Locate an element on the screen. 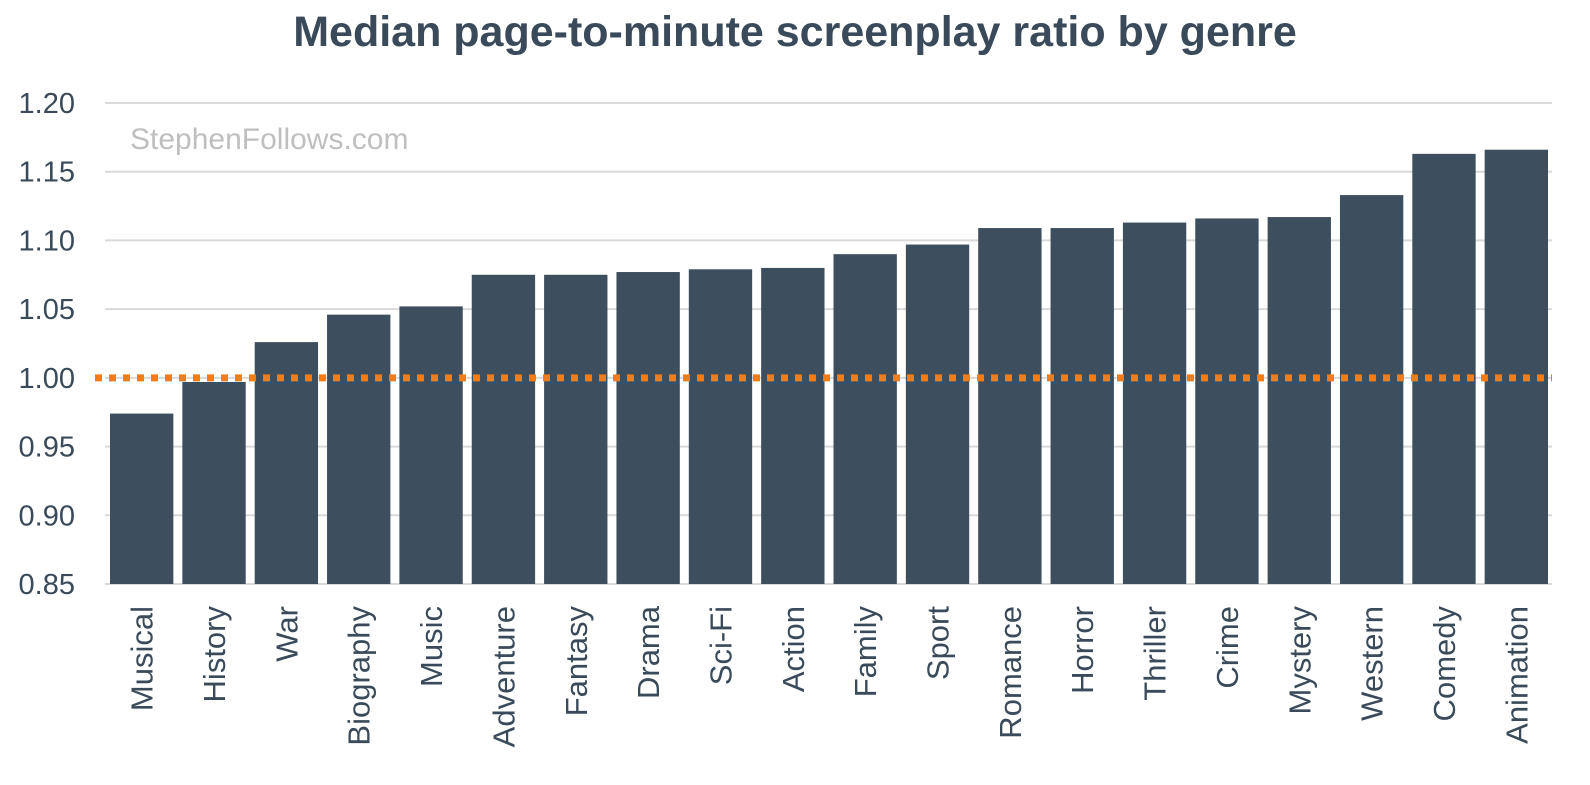 This screenshot has height=785, width=1590. x-tick-label: Crime is located at coordinates (1227, 647).